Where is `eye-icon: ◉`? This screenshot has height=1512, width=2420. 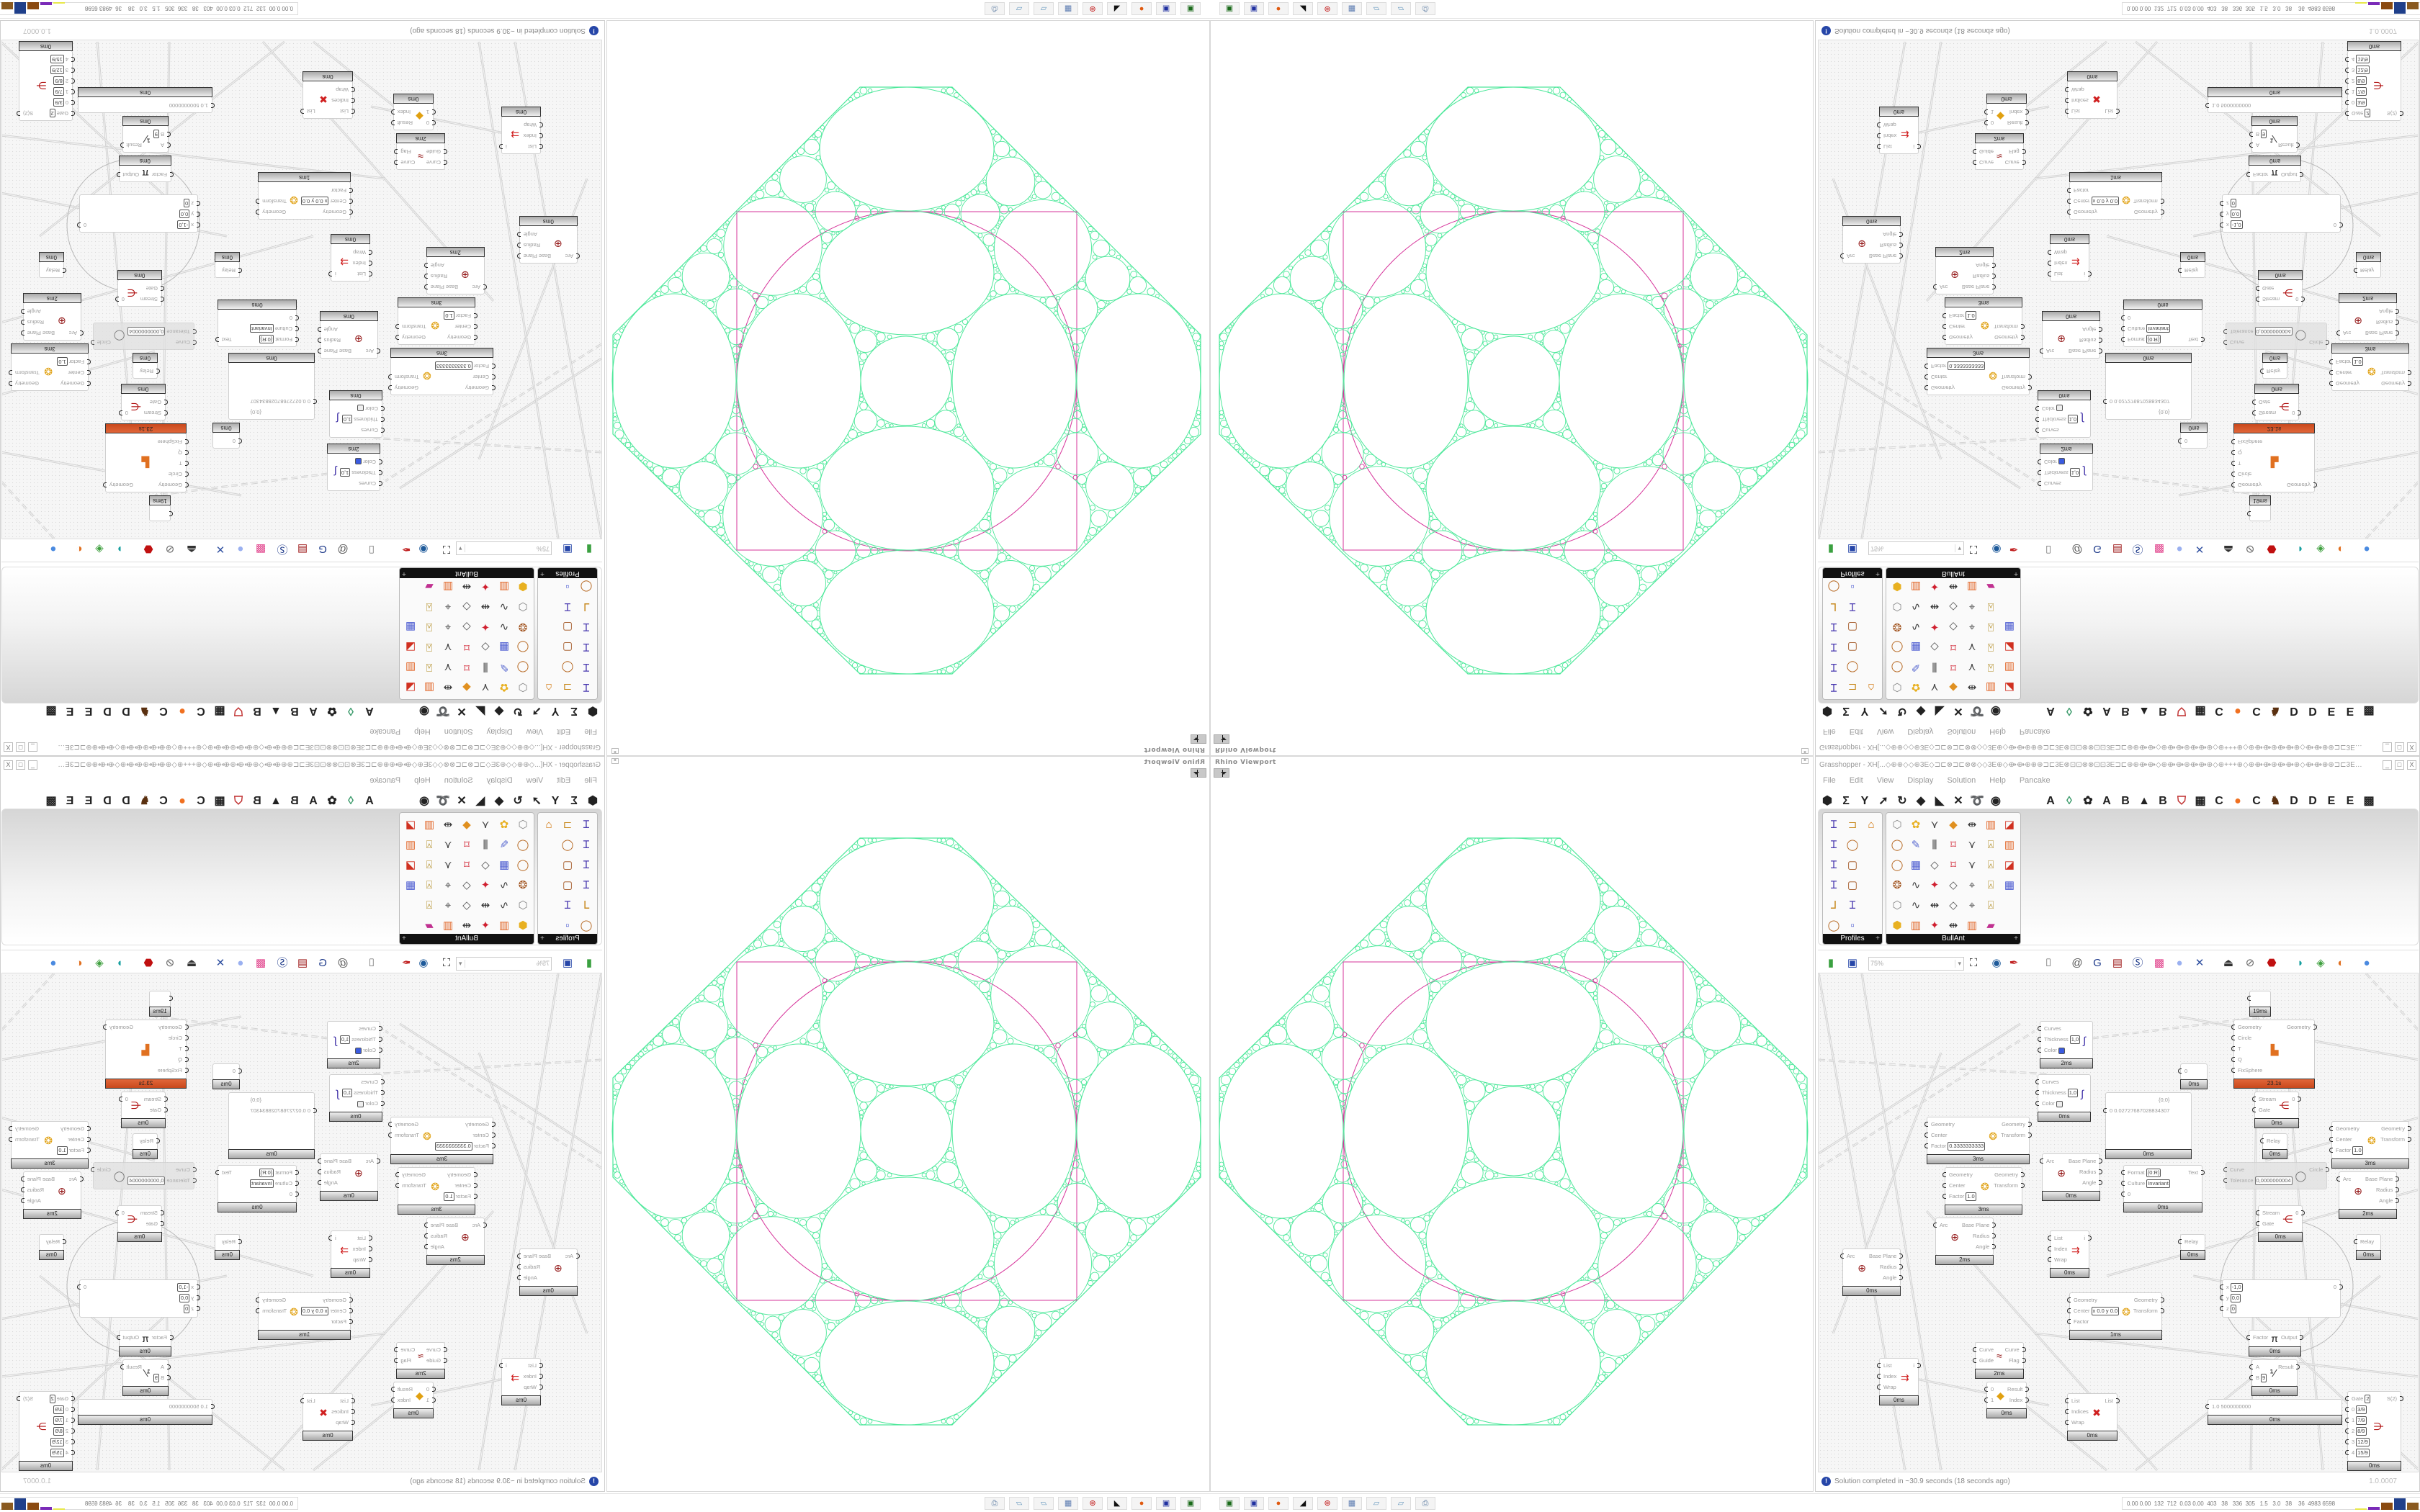
eye-icon: ◉ is located at coordinates (423, 549).